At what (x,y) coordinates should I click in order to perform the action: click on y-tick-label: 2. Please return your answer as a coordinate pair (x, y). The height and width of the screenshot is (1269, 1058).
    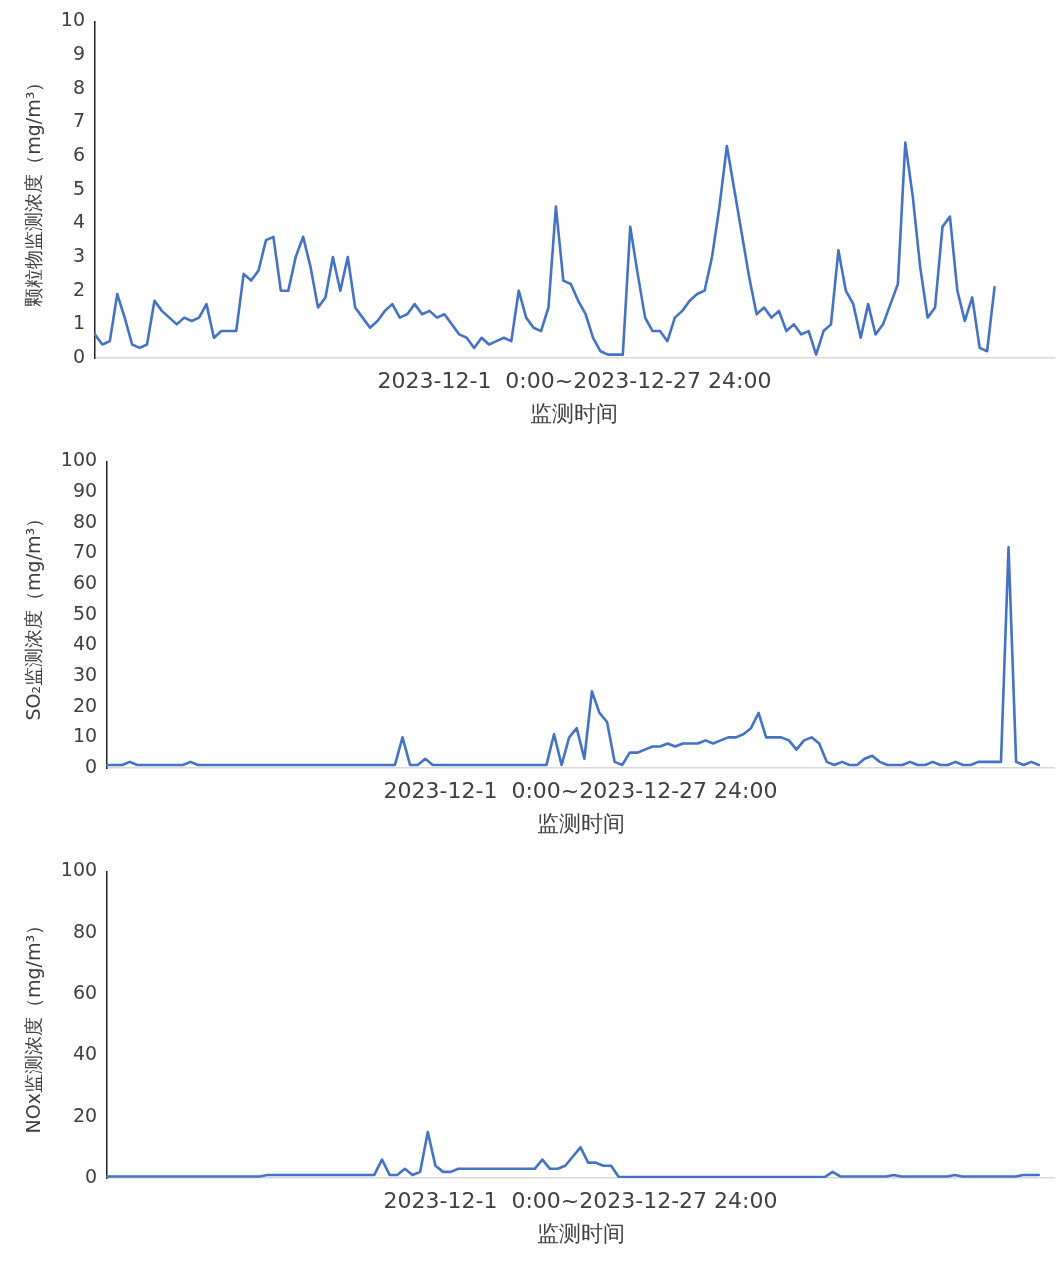
    Looking at the image, I should click on (78, 288).